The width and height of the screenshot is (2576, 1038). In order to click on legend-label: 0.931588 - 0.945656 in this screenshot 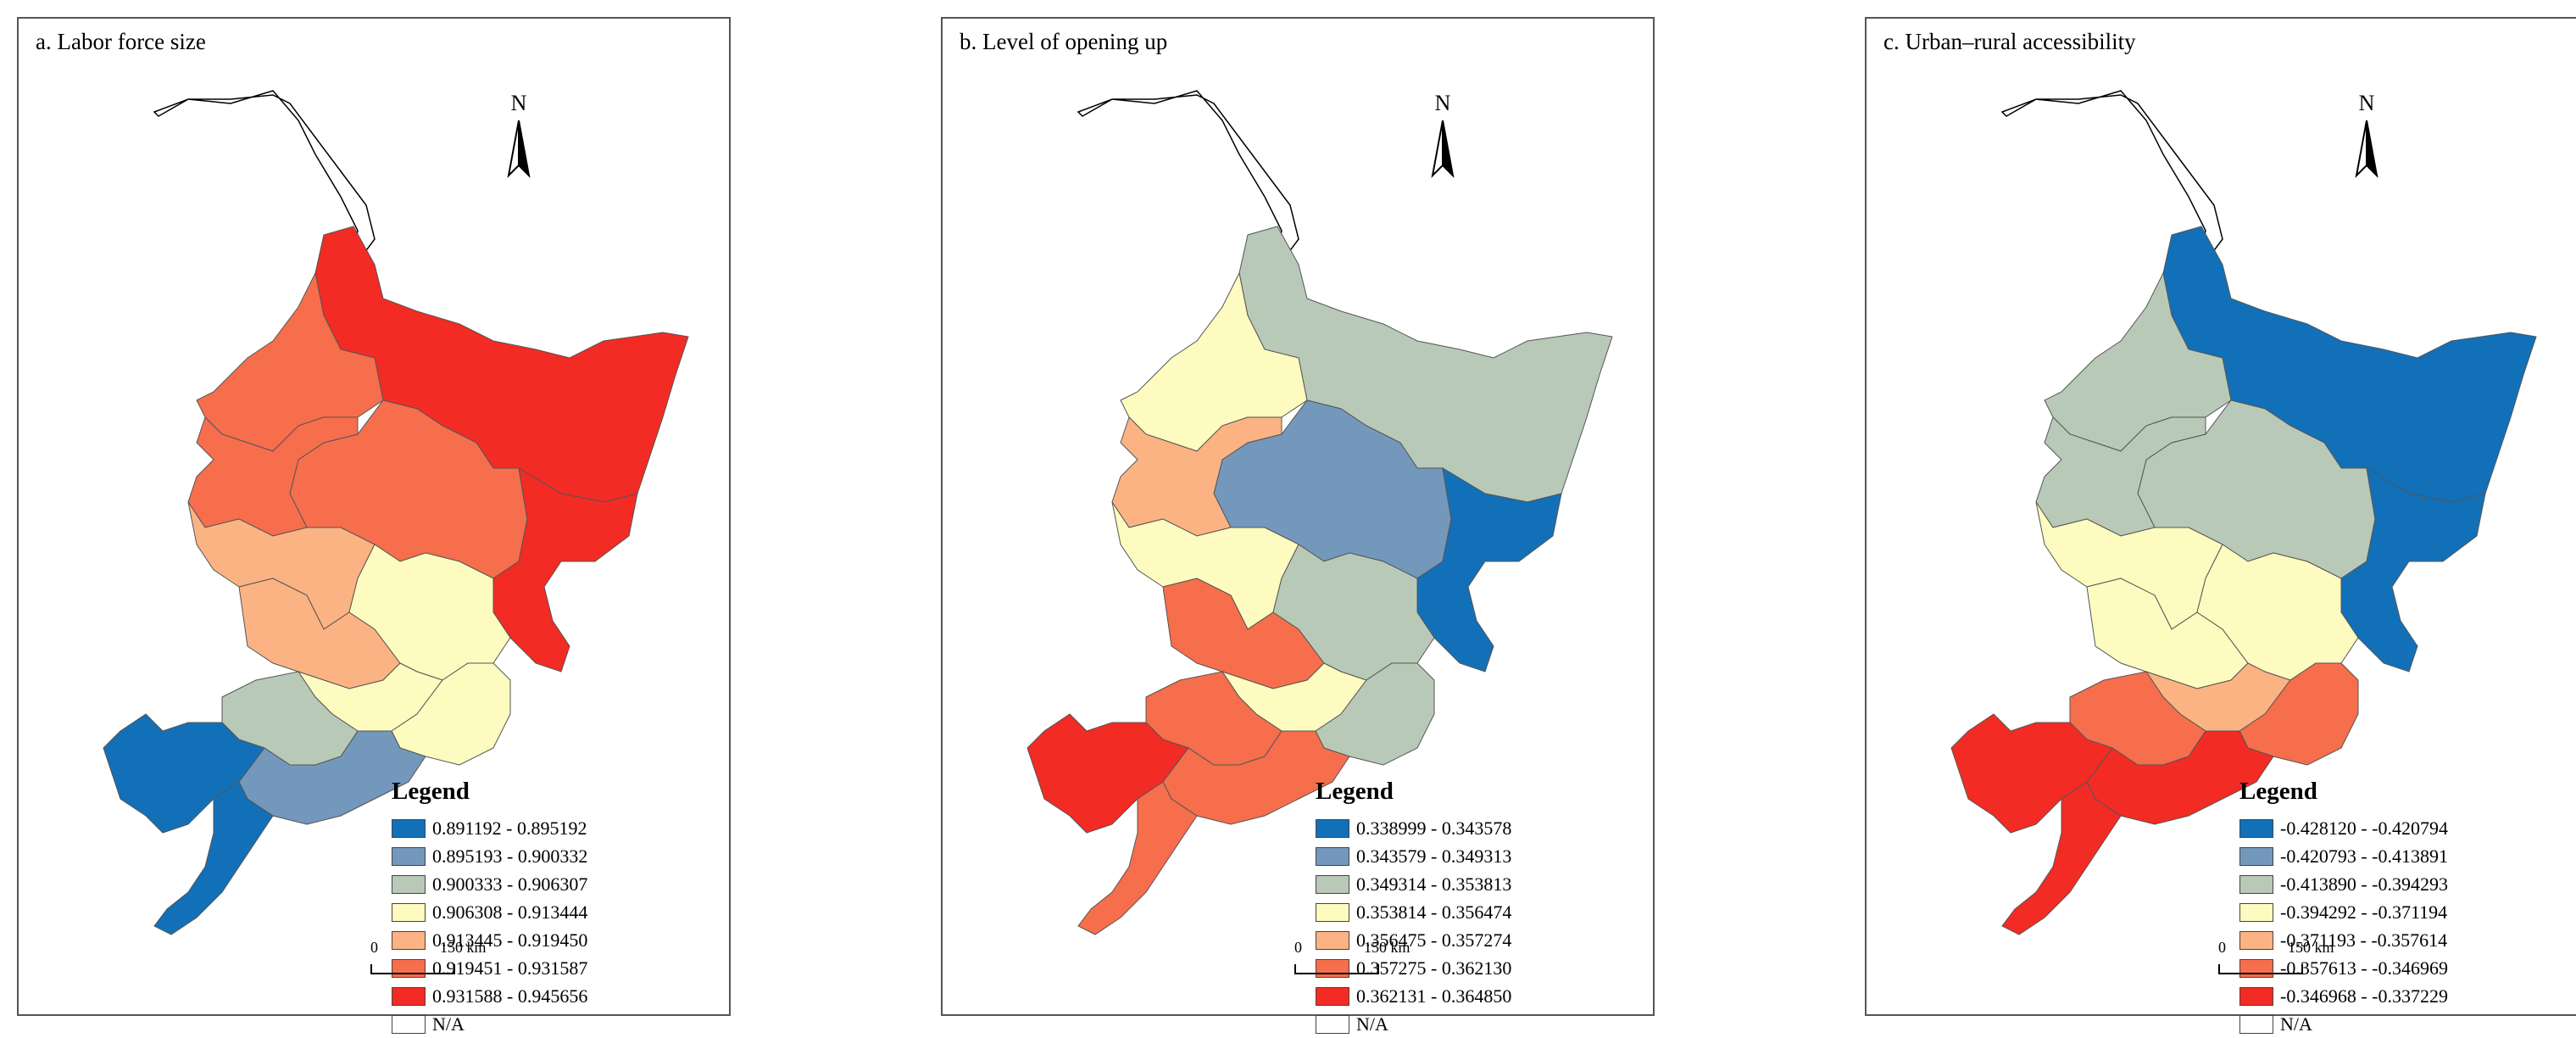, I will do `click(510, 996)`.